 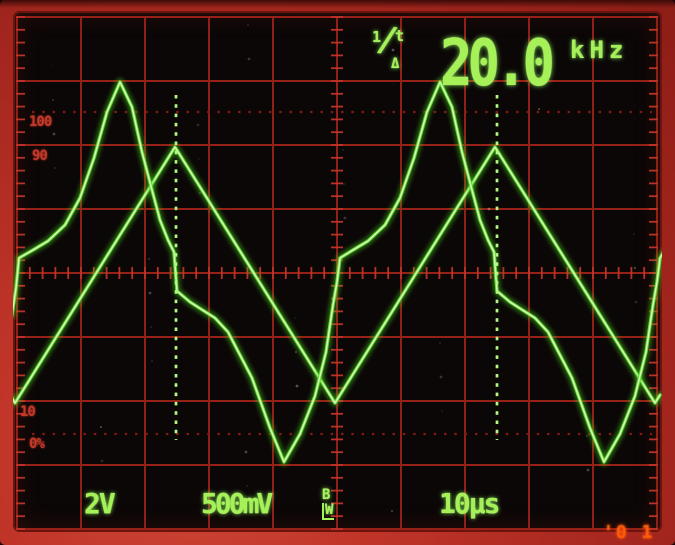 I want to click on symbol-one: 1, so click(x=377, y=37).